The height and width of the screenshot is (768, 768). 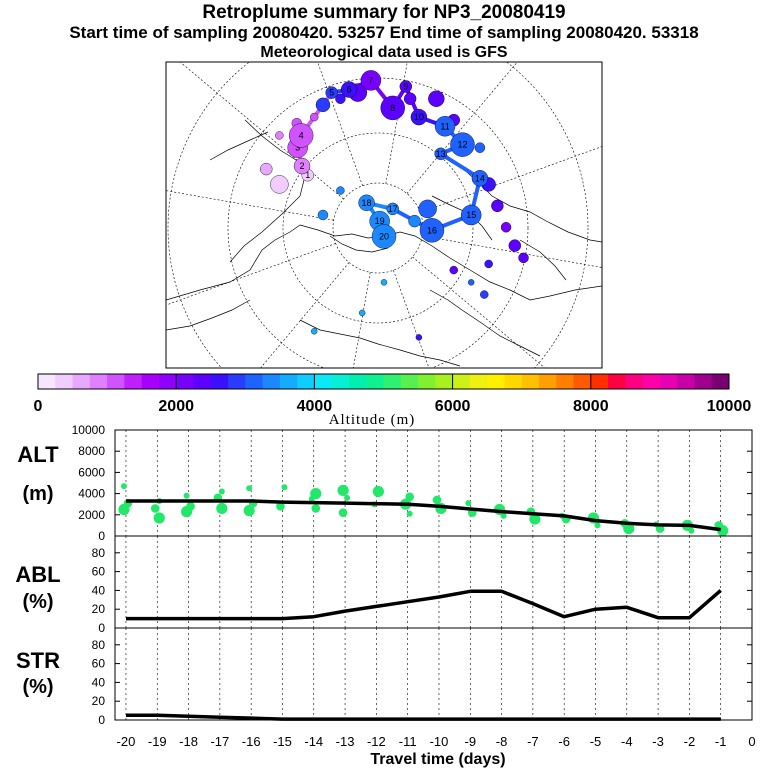 I want to click on panel-ylabel: STR, so click(x=38, y=660).